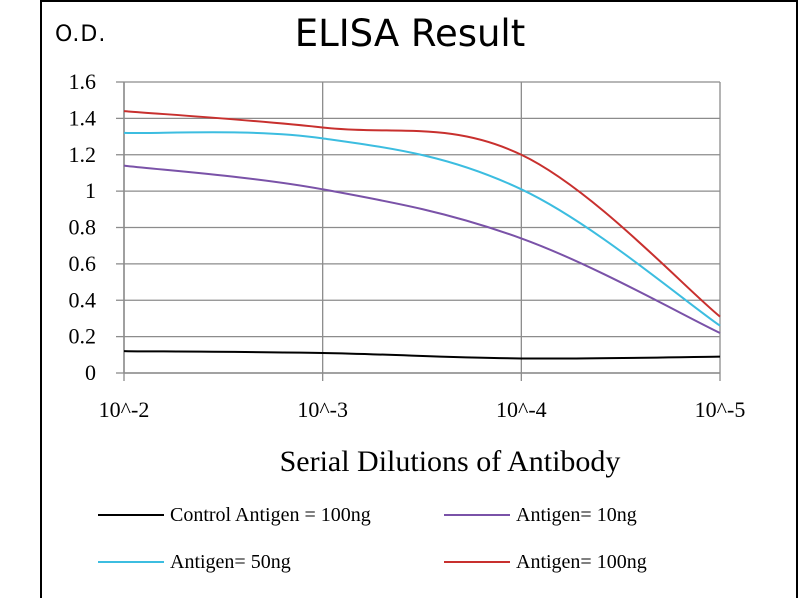 The image size is (800, 600). I want to click on x-tick-label-1: 10^-3, so click(322, 409).